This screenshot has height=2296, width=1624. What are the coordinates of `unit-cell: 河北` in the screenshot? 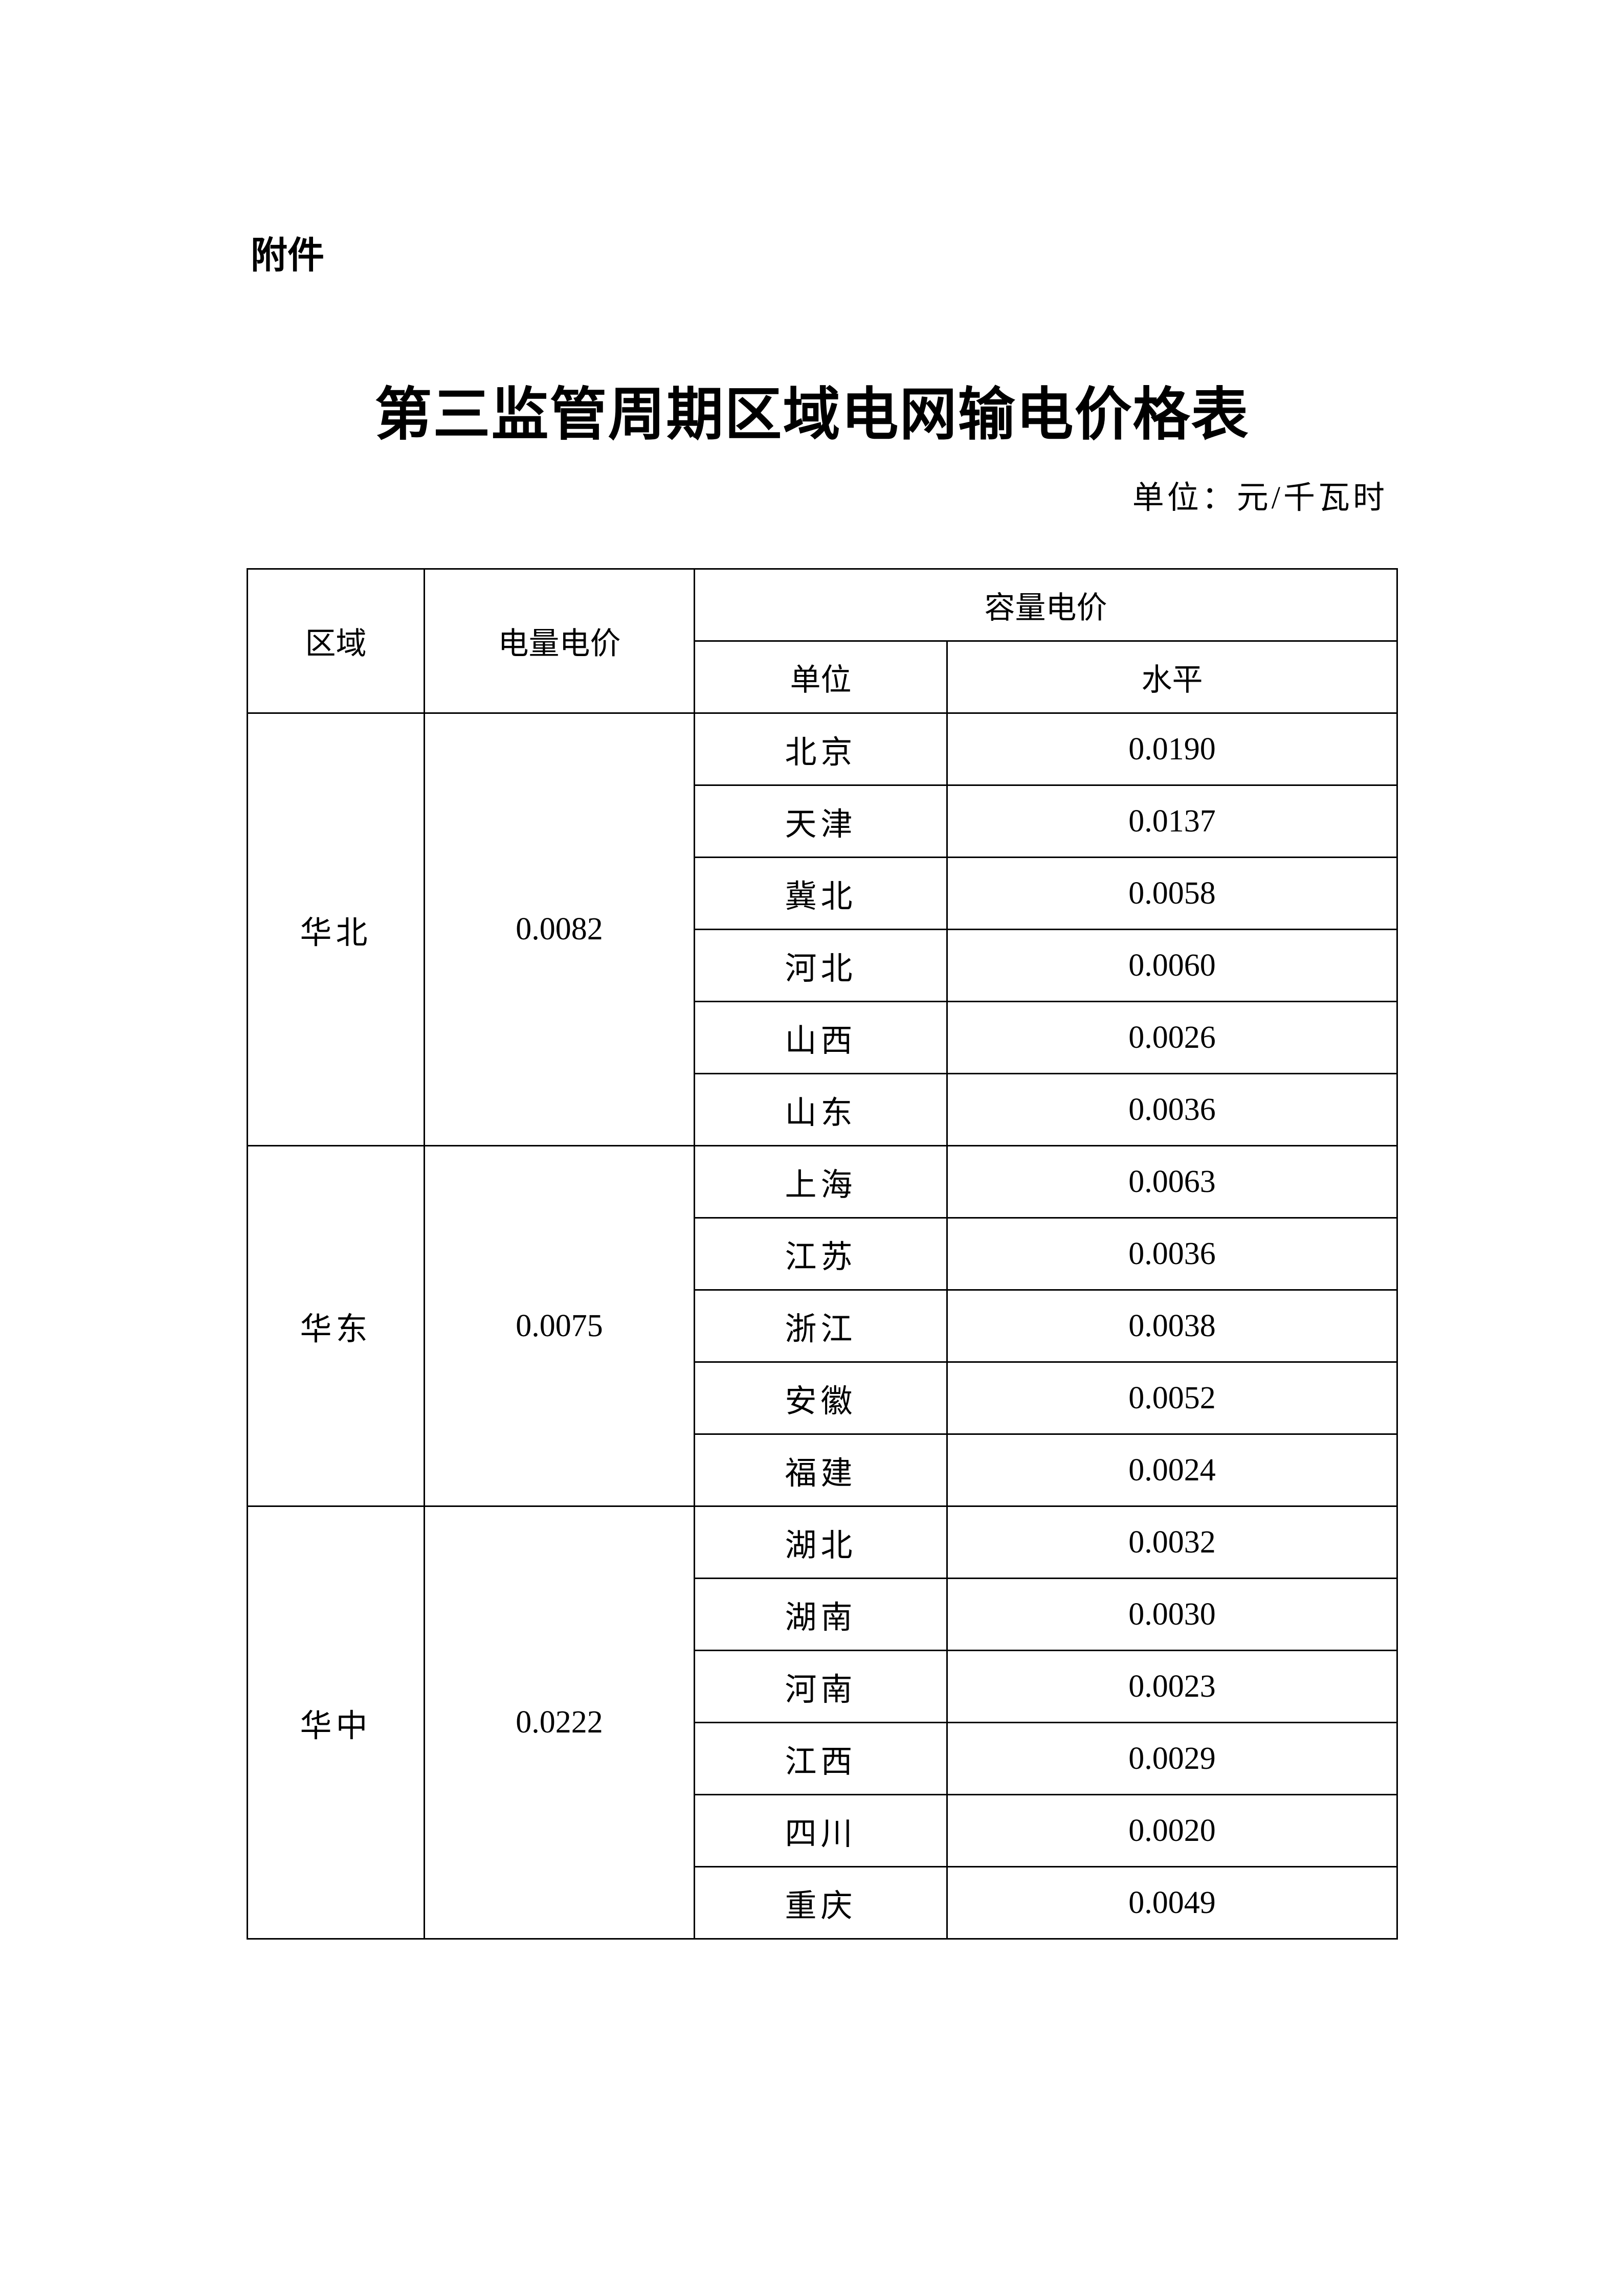 It's located at (821, 966).